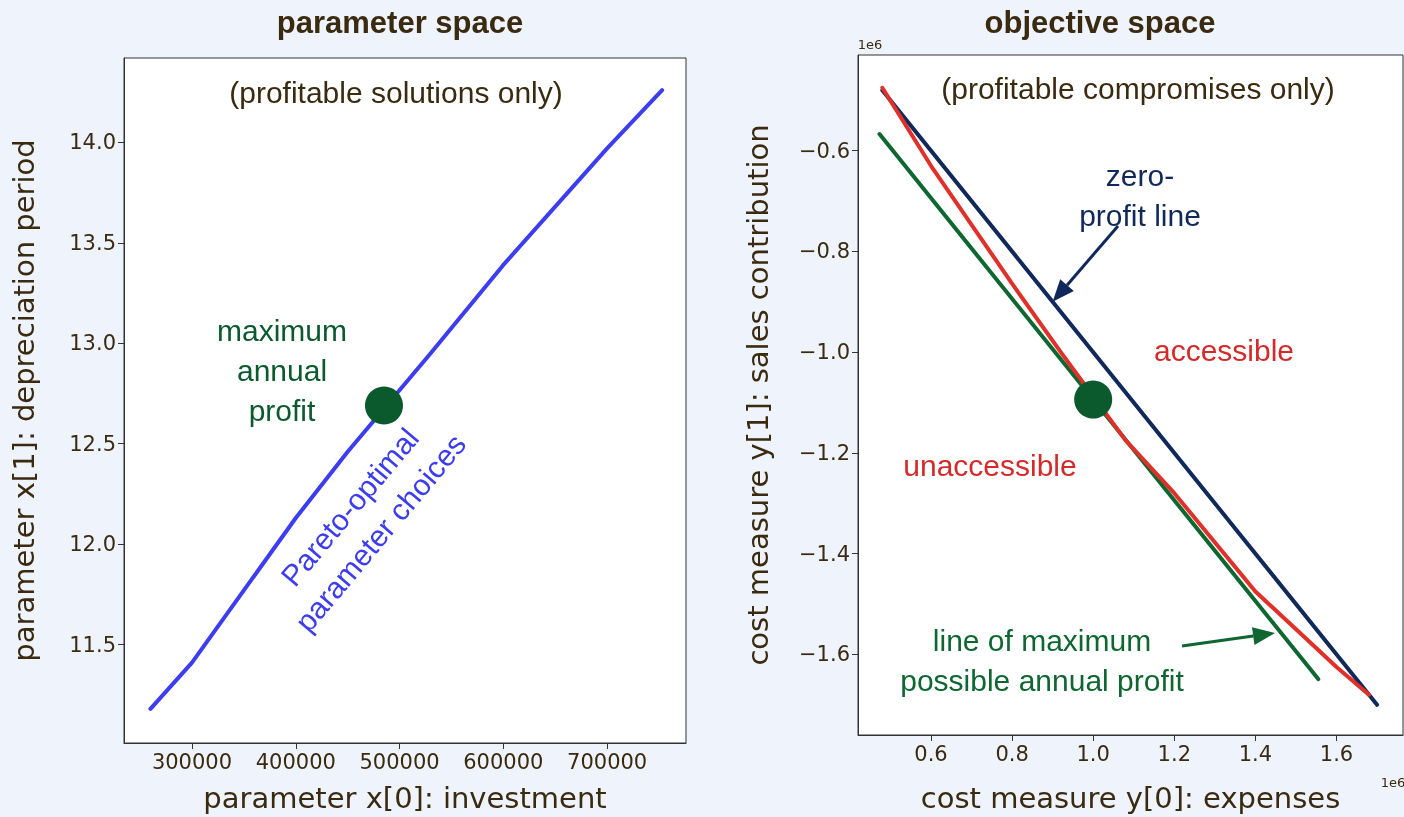  What do you see at coordinates (396, 92) in the screenshot?
I see `annotation: (profitable solutions only)` at bounding box center [396, 92].